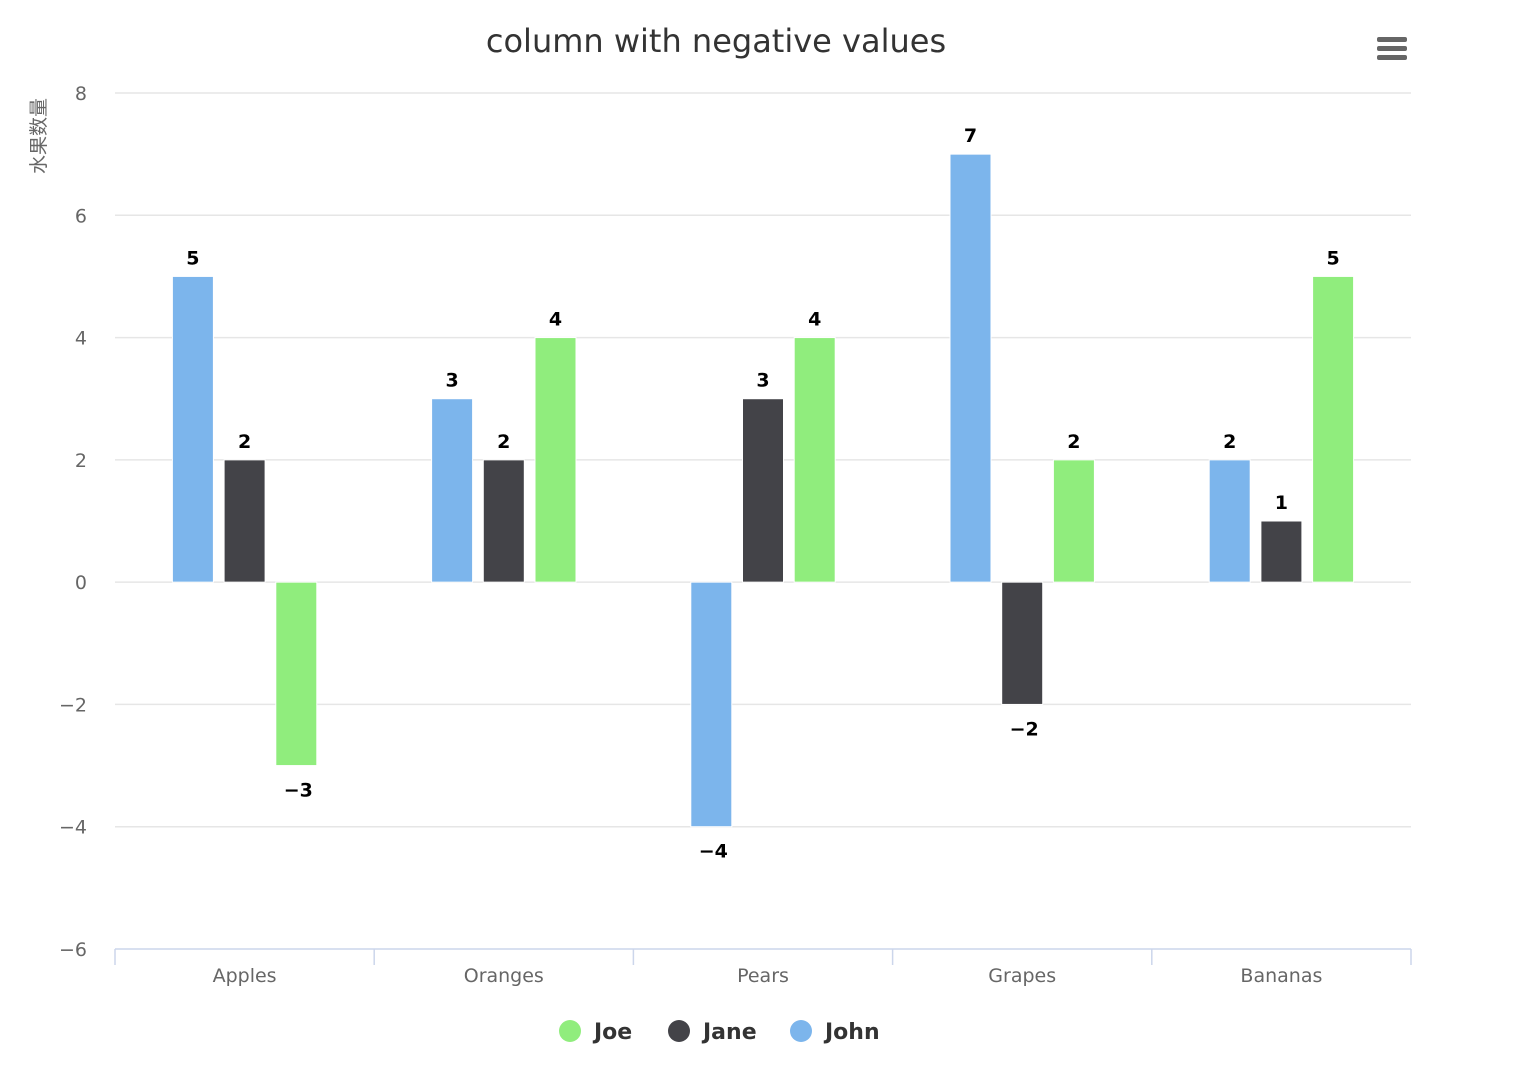  What do you see at coordinates (81, 461) in the screenshot?
I see `y-tick-label: 2` at bounding box center [81, 461].